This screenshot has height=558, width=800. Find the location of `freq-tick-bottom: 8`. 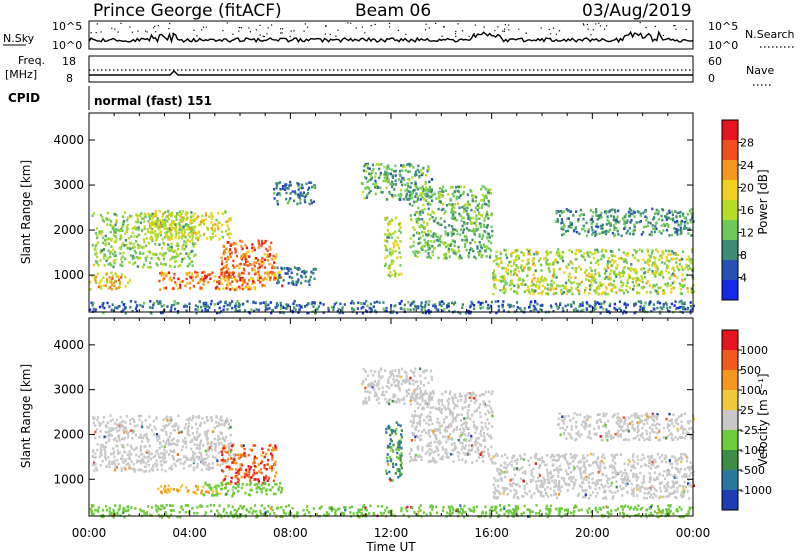

freq-tick-bottom: 8 is located at coordinates (69, 78).